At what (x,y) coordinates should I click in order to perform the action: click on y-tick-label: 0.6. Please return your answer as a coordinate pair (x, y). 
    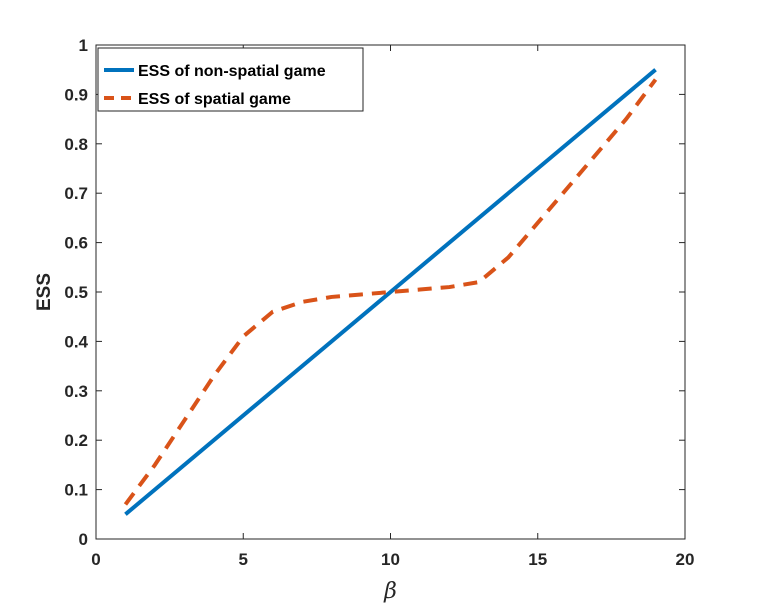
    Looking at the image, I should click on (76, 243).